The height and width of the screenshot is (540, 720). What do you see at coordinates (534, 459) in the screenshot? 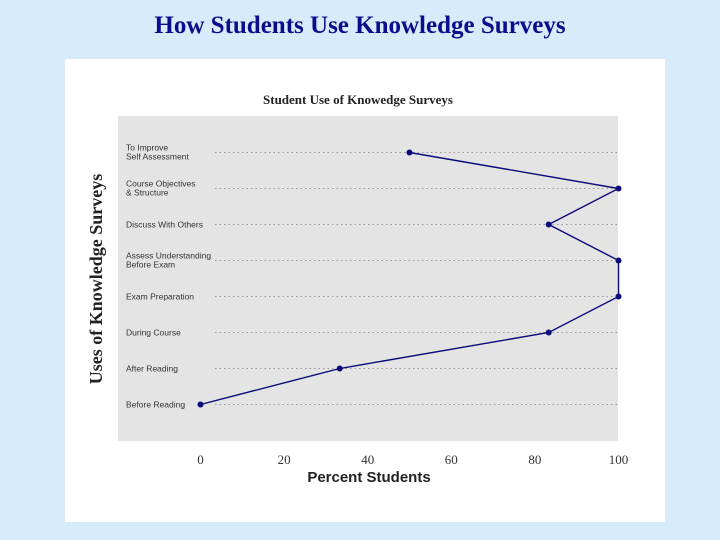
I see `x-tick-label: 80` at bounding box center [534, 459].